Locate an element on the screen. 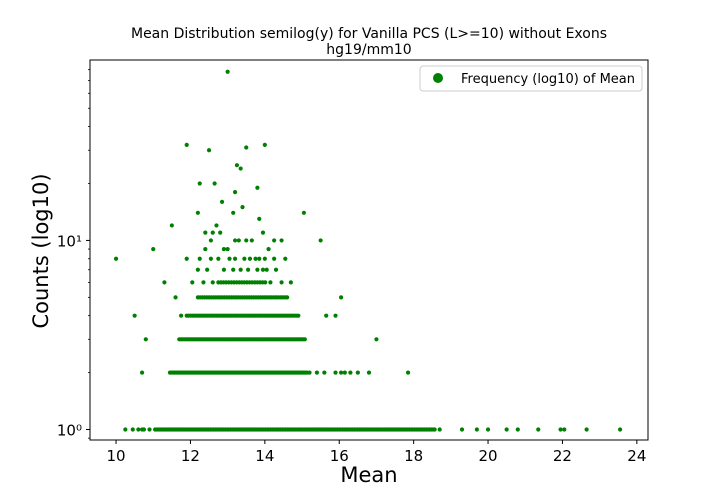 The image size is (720, 504). x-tick-label: 16 is located at coordinates (339, 456).